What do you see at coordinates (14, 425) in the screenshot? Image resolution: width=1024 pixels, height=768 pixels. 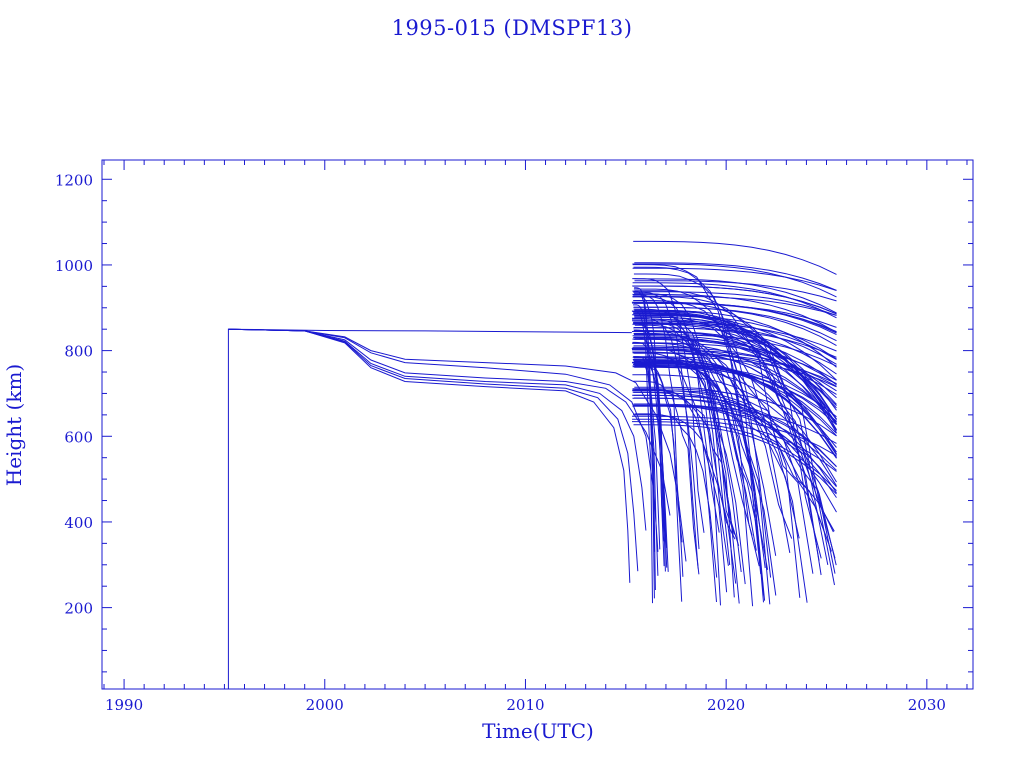 I see `y-axis-label: Height (km)` at bounding box center [14, 425].